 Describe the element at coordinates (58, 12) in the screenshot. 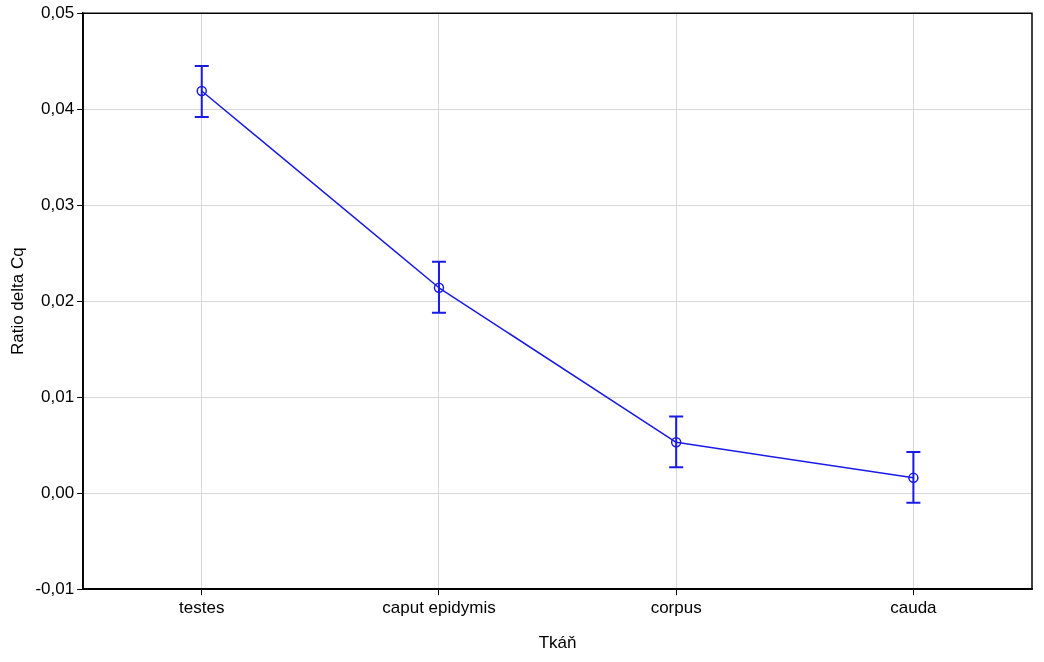

I see `y-tick-label: 0,05` at that location.